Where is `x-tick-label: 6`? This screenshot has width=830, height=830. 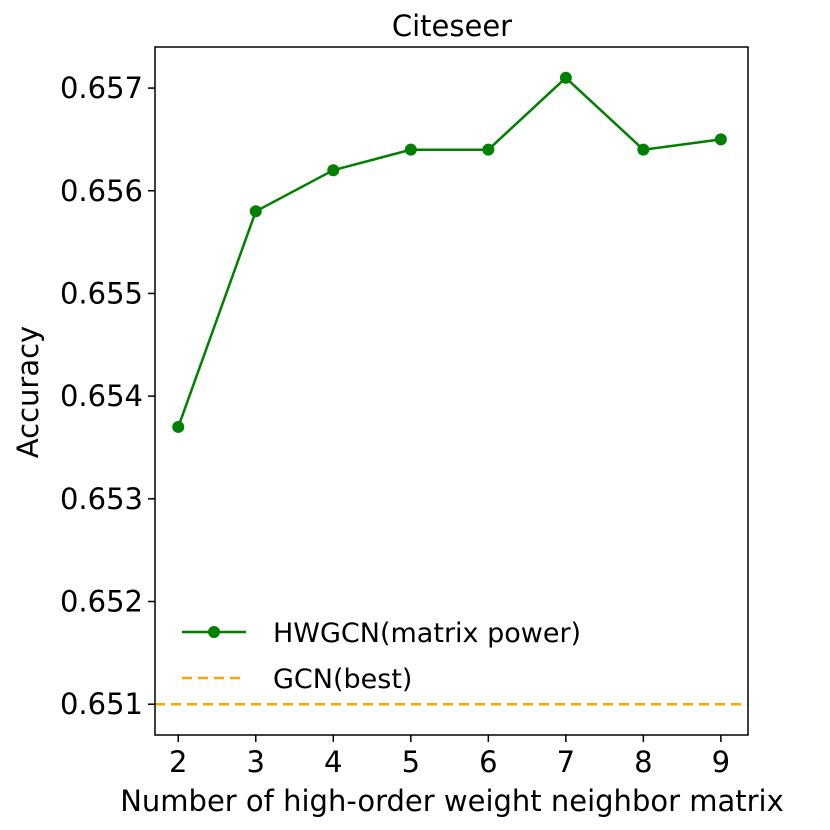
x-tick-label: 6 is located at coordinates (488, 762).